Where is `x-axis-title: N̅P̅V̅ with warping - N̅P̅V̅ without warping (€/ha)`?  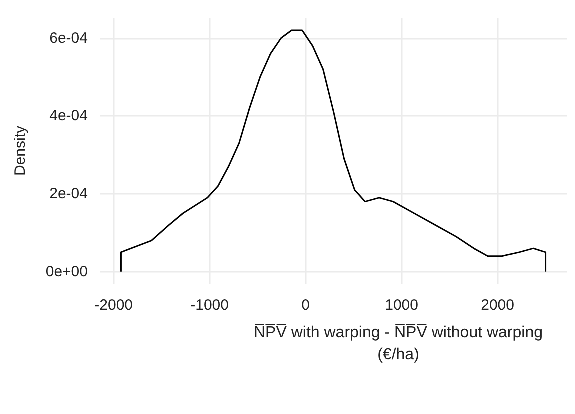
x-axis-title: N̅P̅V̅ with warping - N̅P̅V̅ without warping (€/ha) is located at coordinates (399, 344).